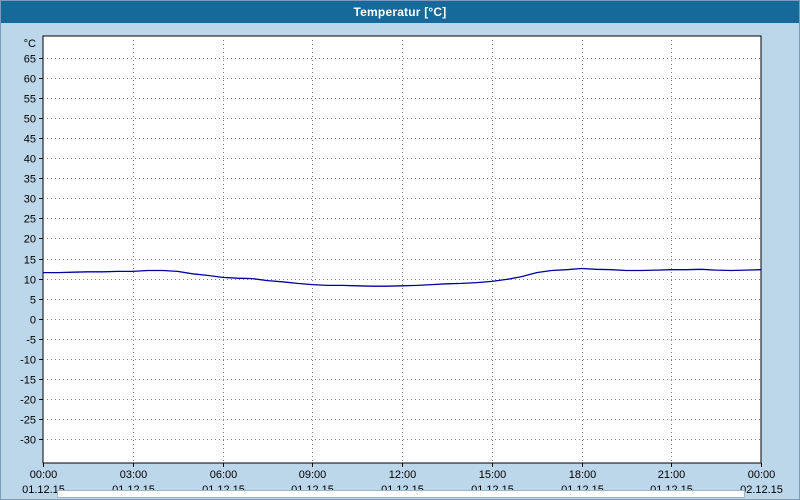 This screenshot has height=500, width=800. Describe the element at coordinates (33, 301) in the screenshot. I see `y-tick-label: 5` at that location.